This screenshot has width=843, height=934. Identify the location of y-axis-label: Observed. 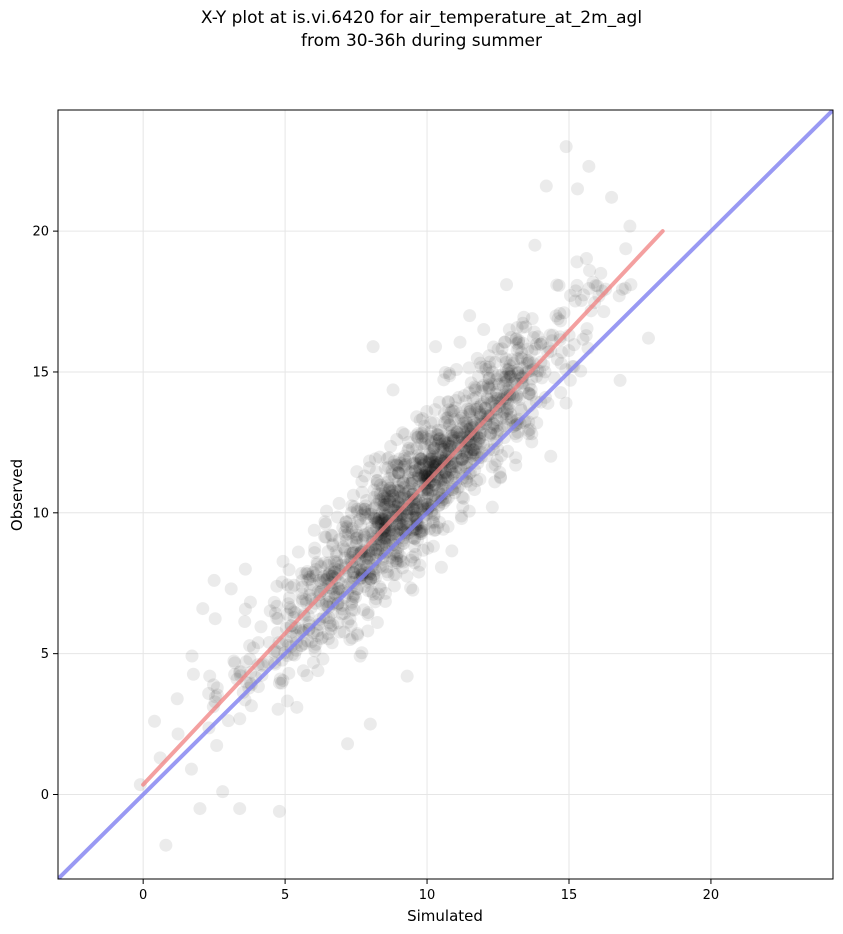
(17, 495).